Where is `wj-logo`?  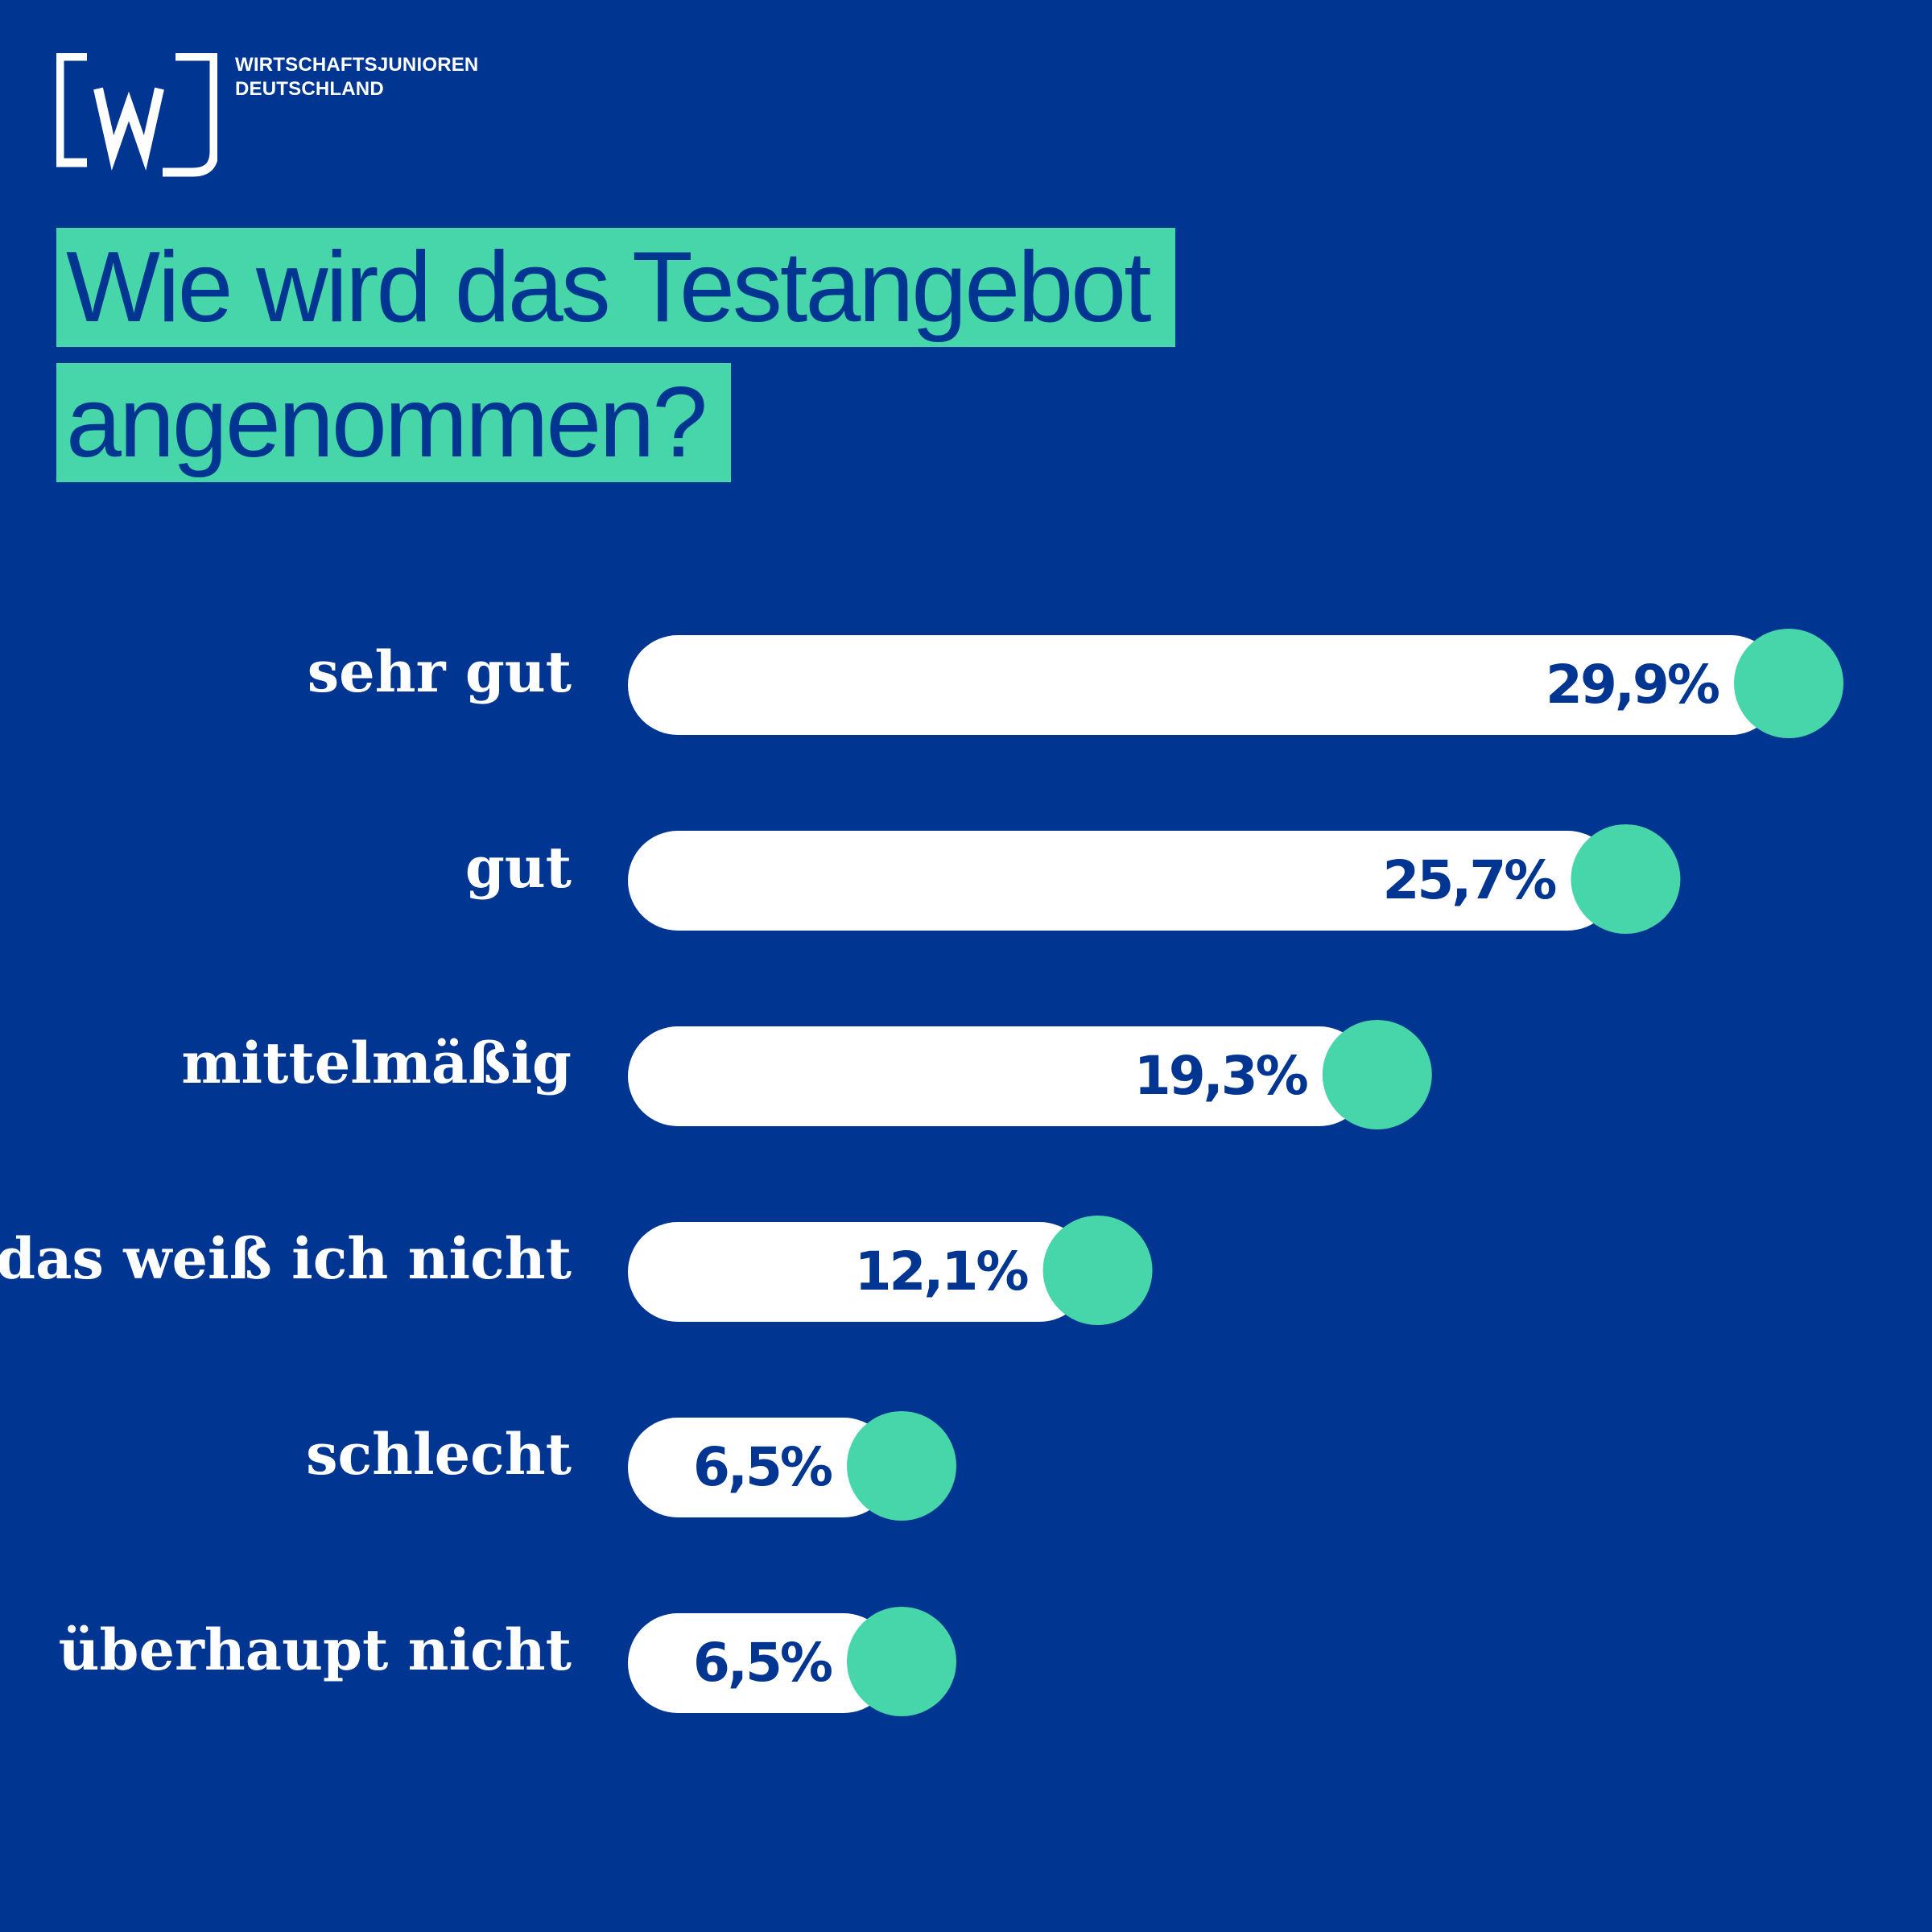
wj-logo is located at coordinates (136, 115).